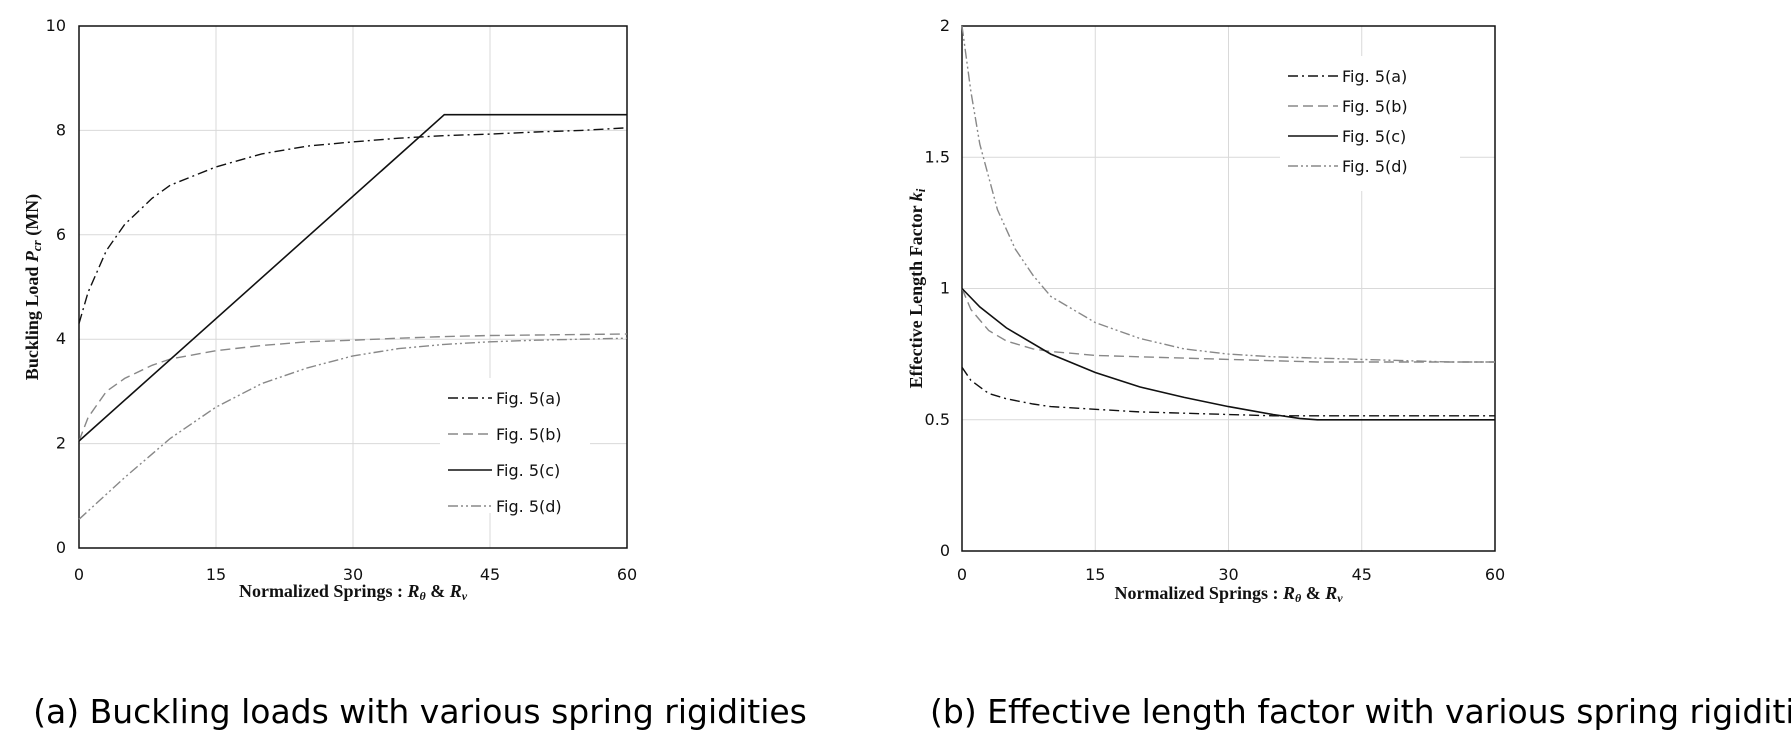 The width and height of the screenshot is (1791, 749). Describe the element at coordinates (945, 288) in the screenshot. I see `y-tick-label: 1` at that location.